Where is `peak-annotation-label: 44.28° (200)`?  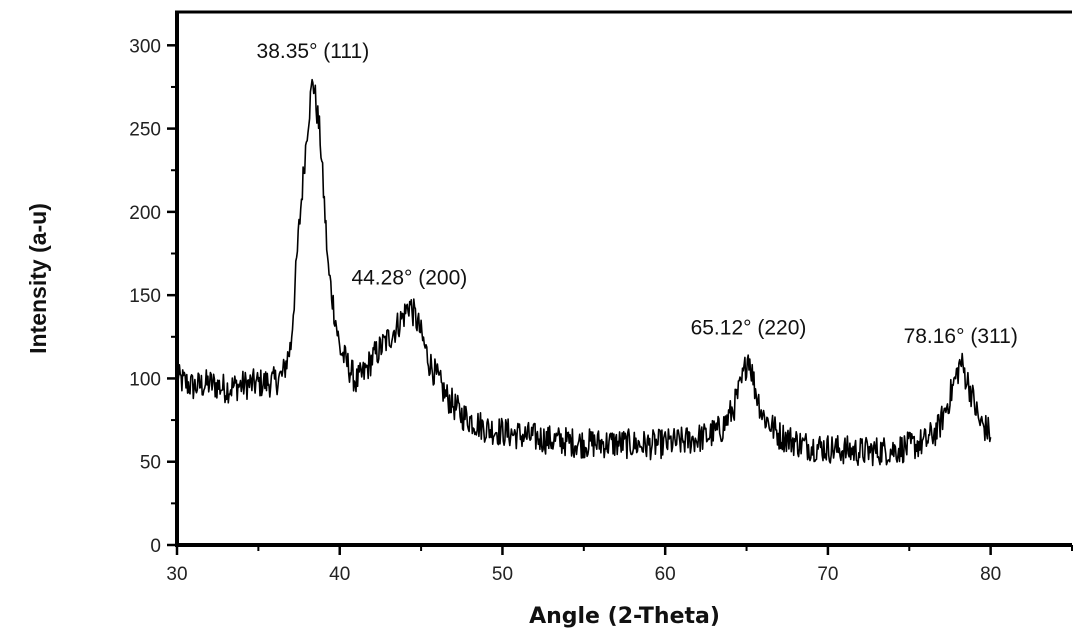 peak-annotation-label: 44.28° (200) is located at coordinates (409, 277).